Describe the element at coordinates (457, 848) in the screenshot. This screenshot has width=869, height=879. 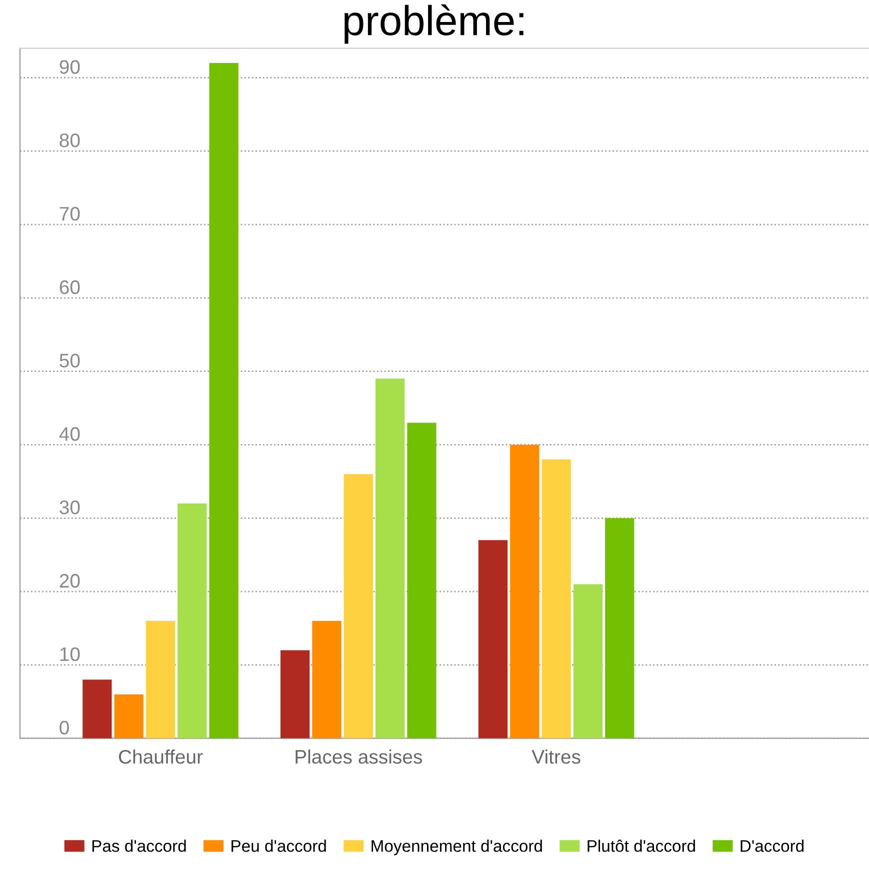
I see `legend-label: Moyennement d'accord` at that location.